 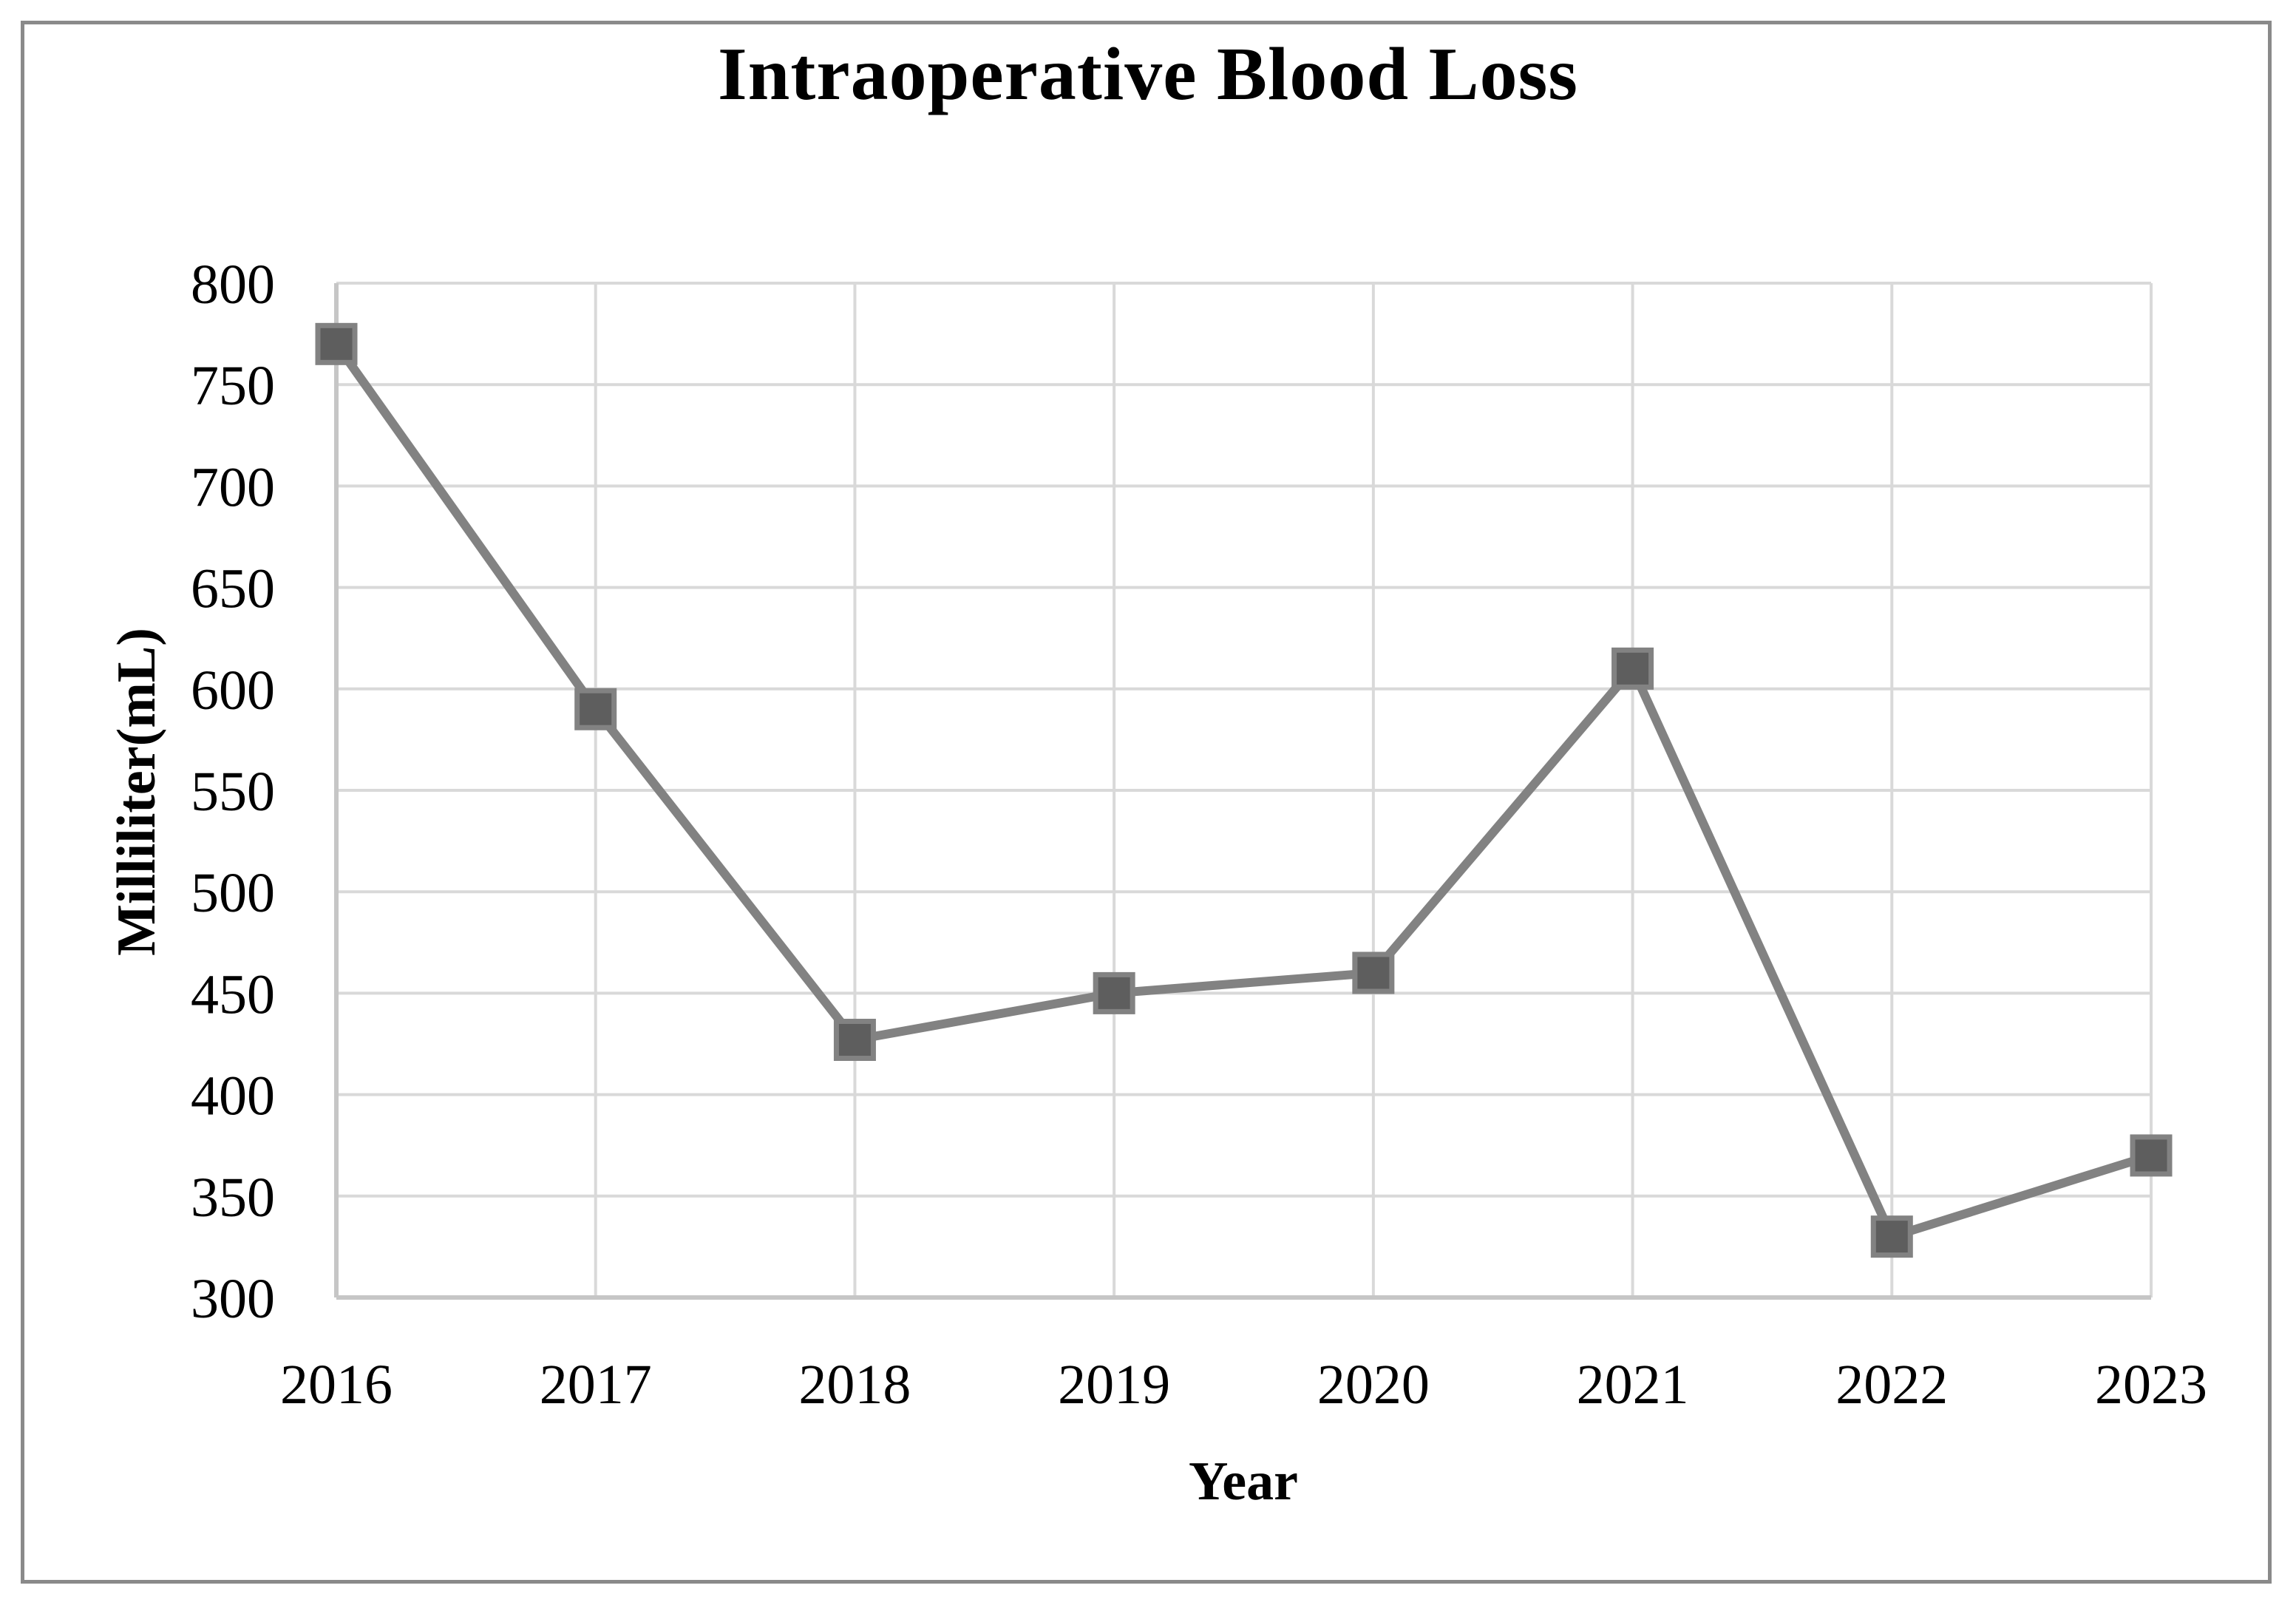 What do you see at coordinates (233, 893) in the screenshot?
I see `y-tick-label: 500` at bounding box center [233, 893].